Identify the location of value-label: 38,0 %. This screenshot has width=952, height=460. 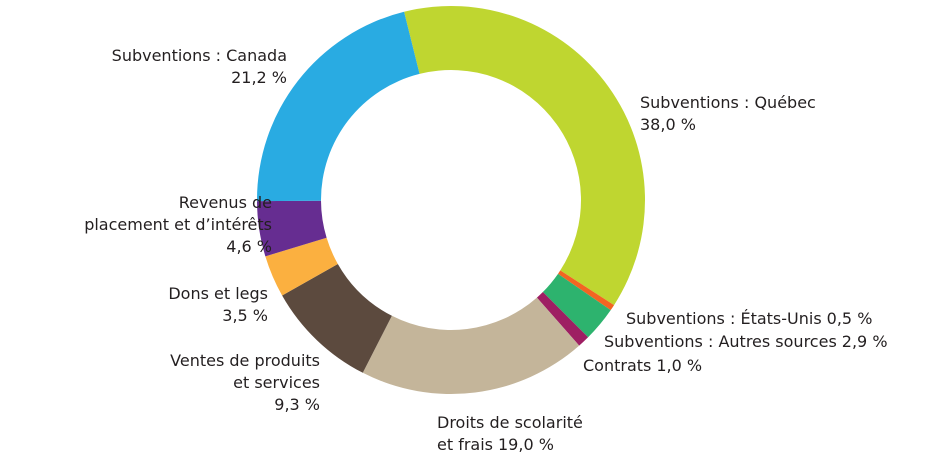
(668, 124).